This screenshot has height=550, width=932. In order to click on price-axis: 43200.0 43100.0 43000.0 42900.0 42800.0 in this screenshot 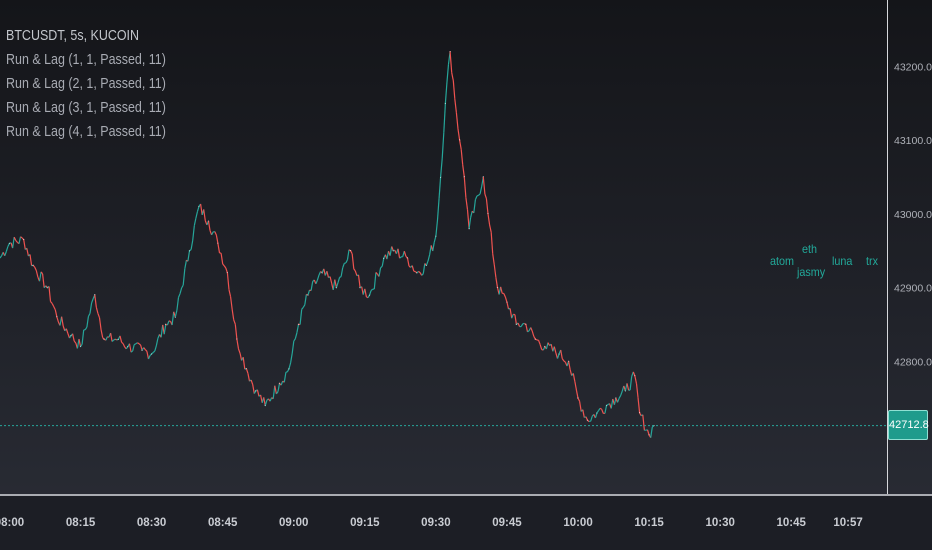, I will do `click(913, 214)`.